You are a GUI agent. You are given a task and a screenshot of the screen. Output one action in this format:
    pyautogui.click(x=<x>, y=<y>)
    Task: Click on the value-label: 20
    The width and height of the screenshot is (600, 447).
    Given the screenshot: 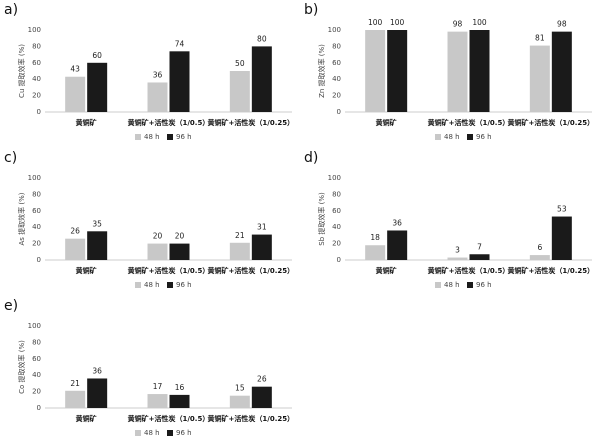 What is the action you would take?
    pyautogui.click(x=158, y=236)
    